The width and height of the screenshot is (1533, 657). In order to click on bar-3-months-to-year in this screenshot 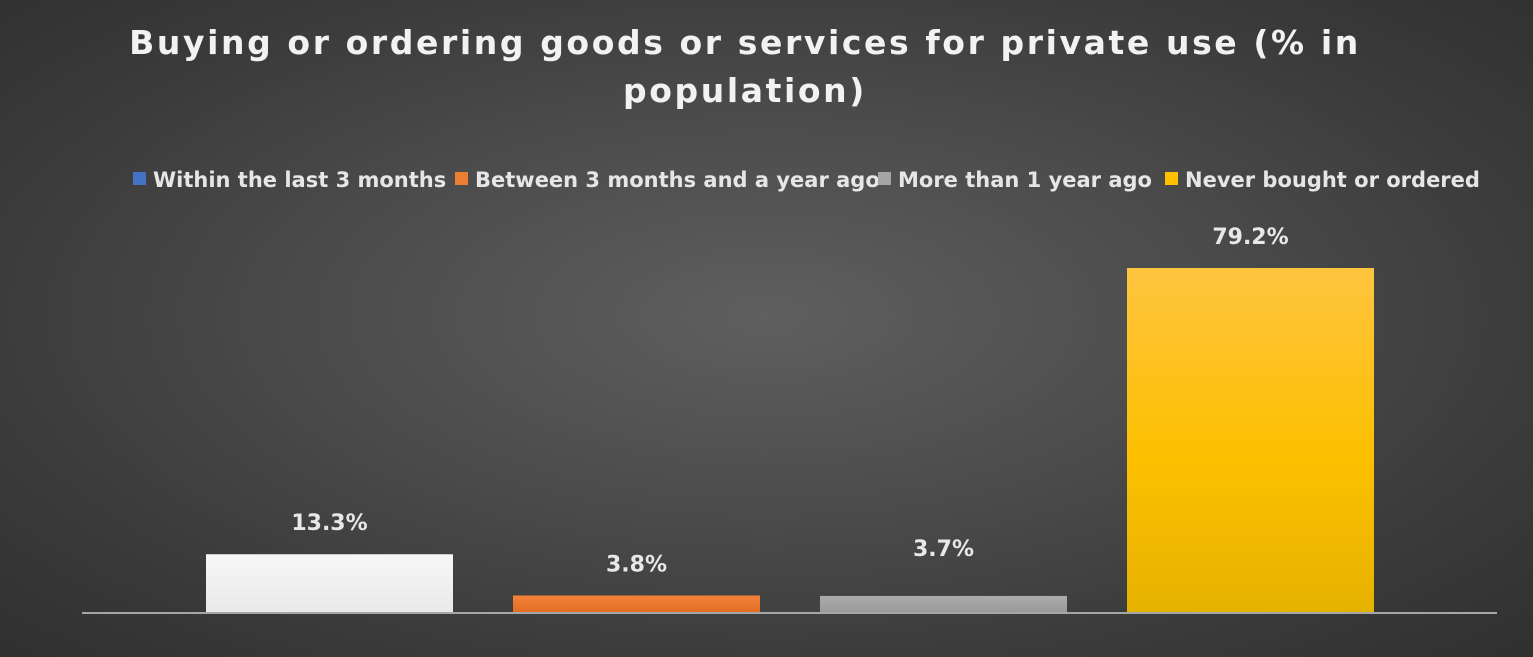, I will do `click(636, 603)`.